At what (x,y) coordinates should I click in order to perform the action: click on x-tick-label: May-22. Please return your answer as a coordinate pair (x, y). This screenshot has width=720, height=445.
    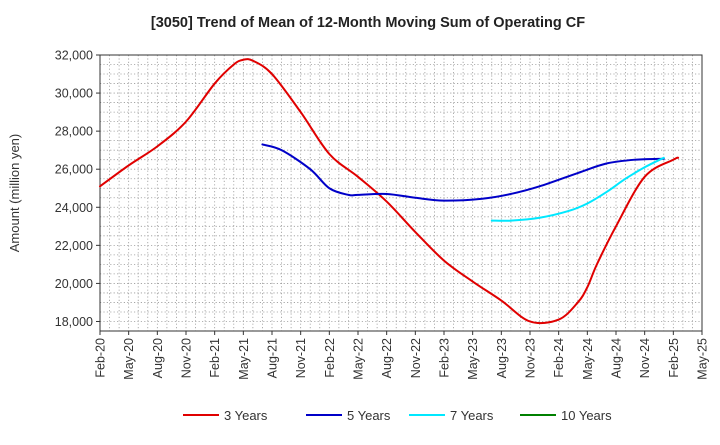
    Looking at the image, I should click on (359, 359).